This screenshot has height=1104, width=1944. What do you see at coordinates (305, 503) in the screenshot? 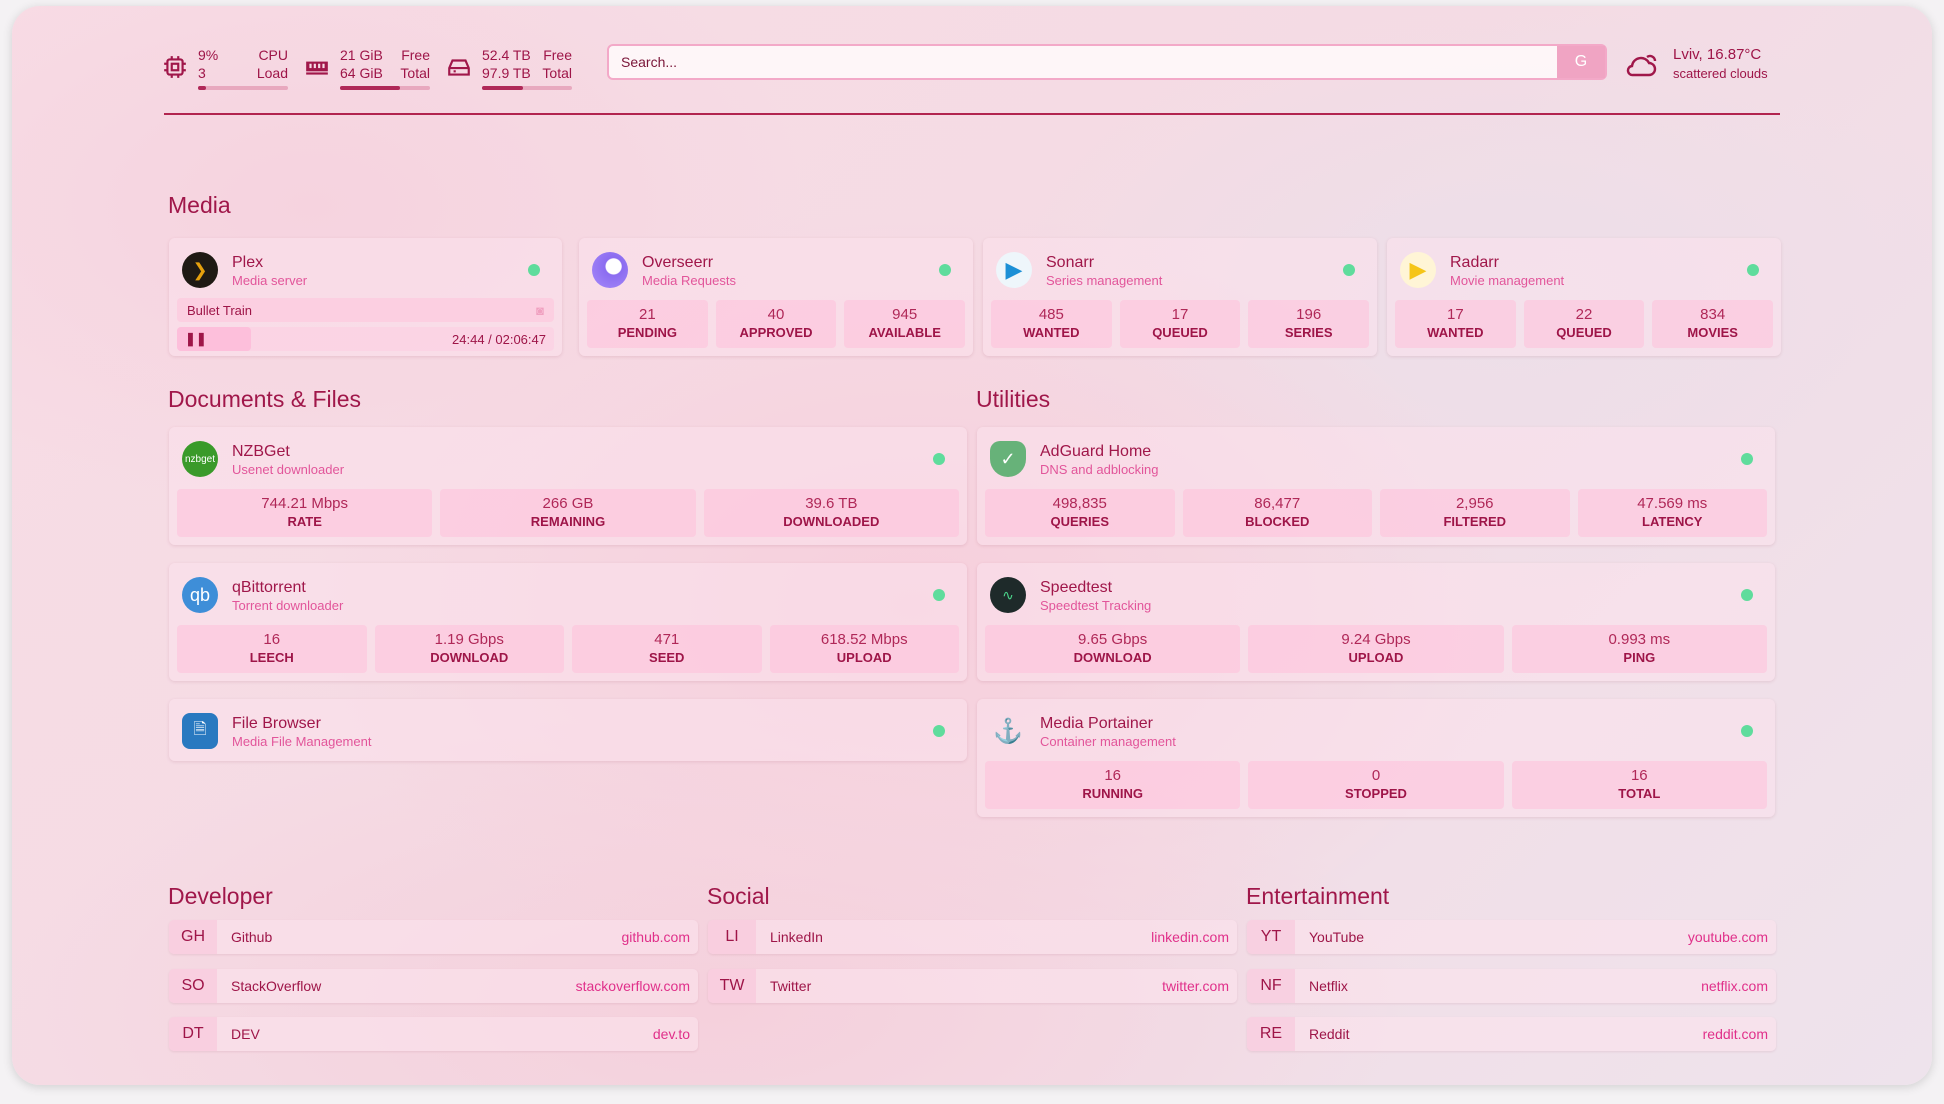
I see `stat-value: 744.21 Mbps` at bounding box center [305, 503].